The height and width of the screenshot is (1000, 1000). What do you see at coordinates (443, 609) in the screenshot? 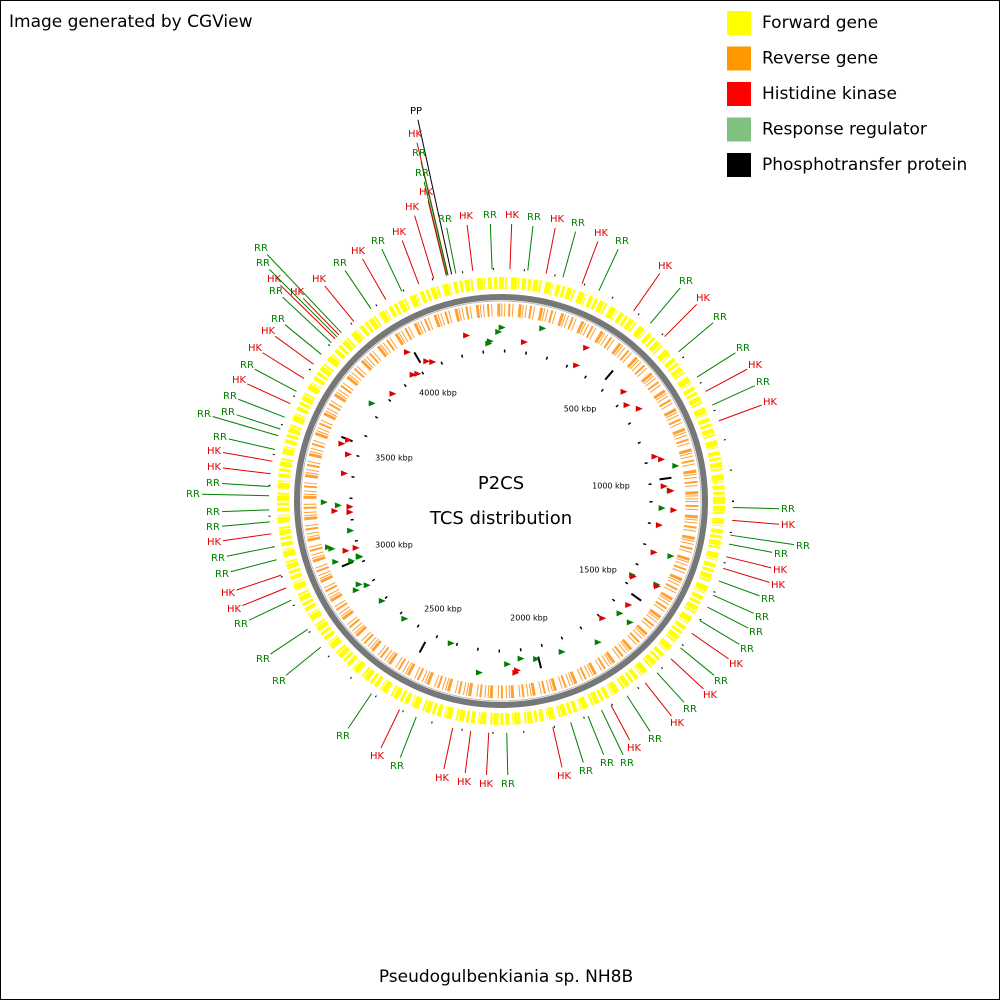
I see `scale-label: 2500 kbp` at bounding box center [443, 609].